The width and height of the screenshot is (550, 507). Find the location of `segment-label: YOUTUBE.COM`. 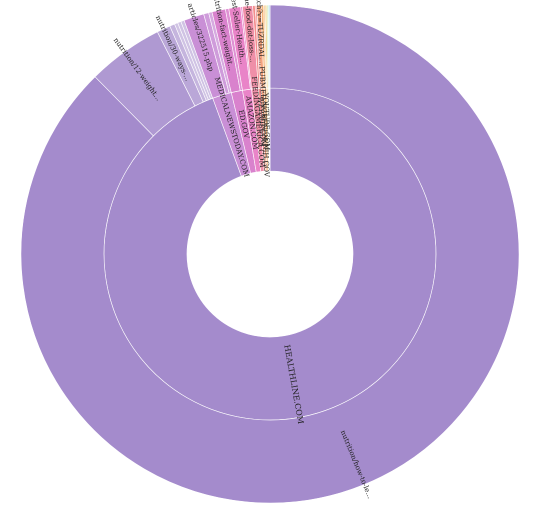

segment-label: YOUTUBE.COM is located at coordinates (266, 121).